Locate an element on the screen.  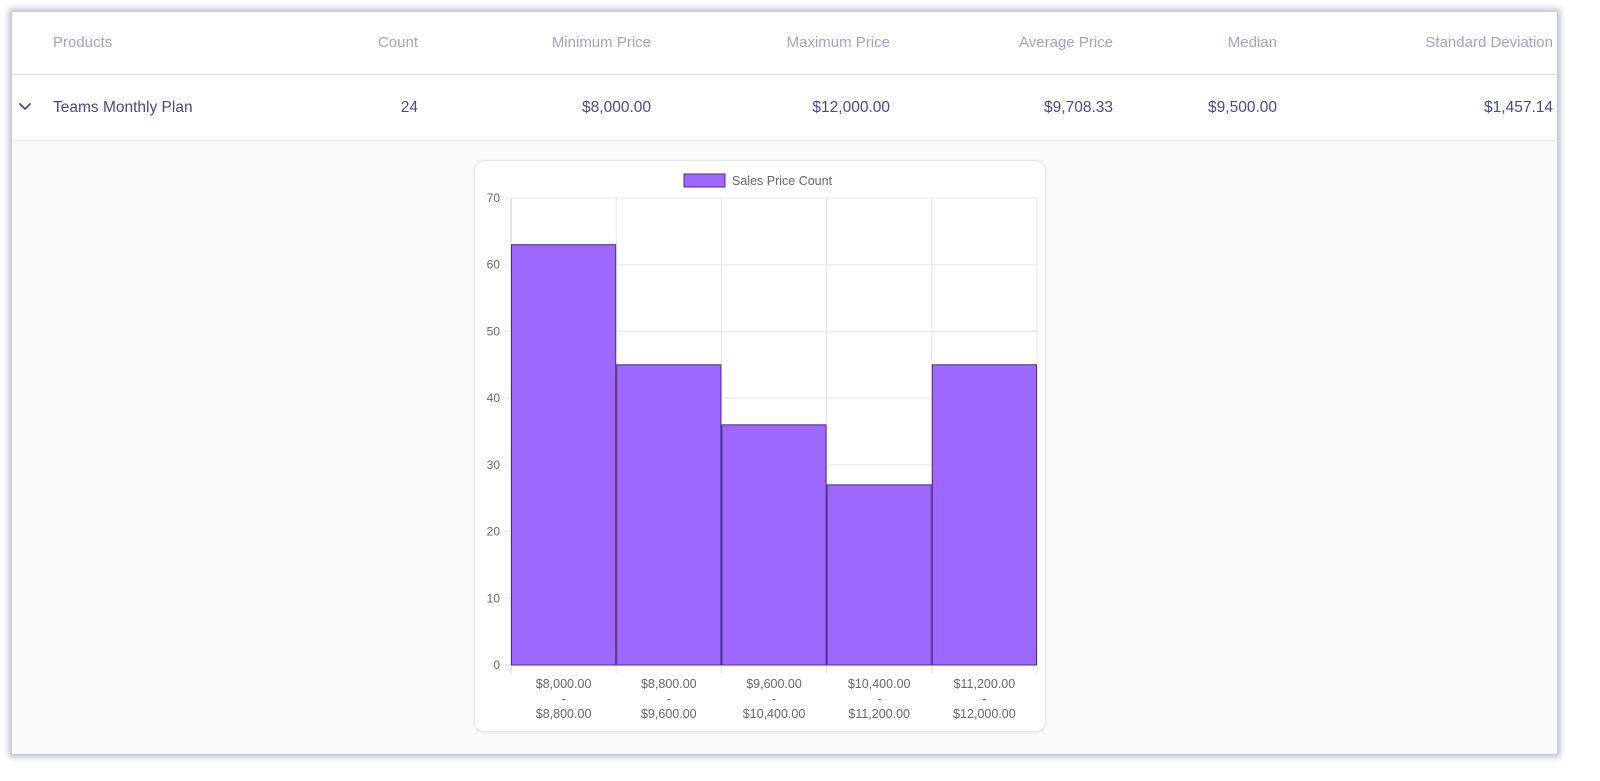
standard-deviation-value: $1,457.14 is located at coordinates (1518, 107).